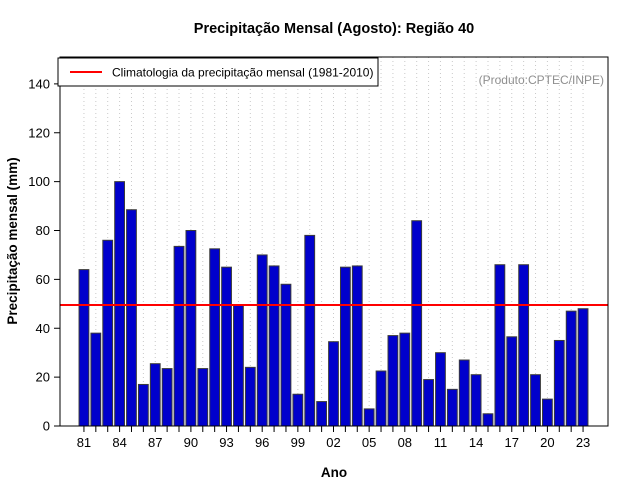 The image size is (640, 500). What do you see at coordinates (298, 442) in the screenshot?
I see `x-tick-label: 99` at bounding box center [298, 442].